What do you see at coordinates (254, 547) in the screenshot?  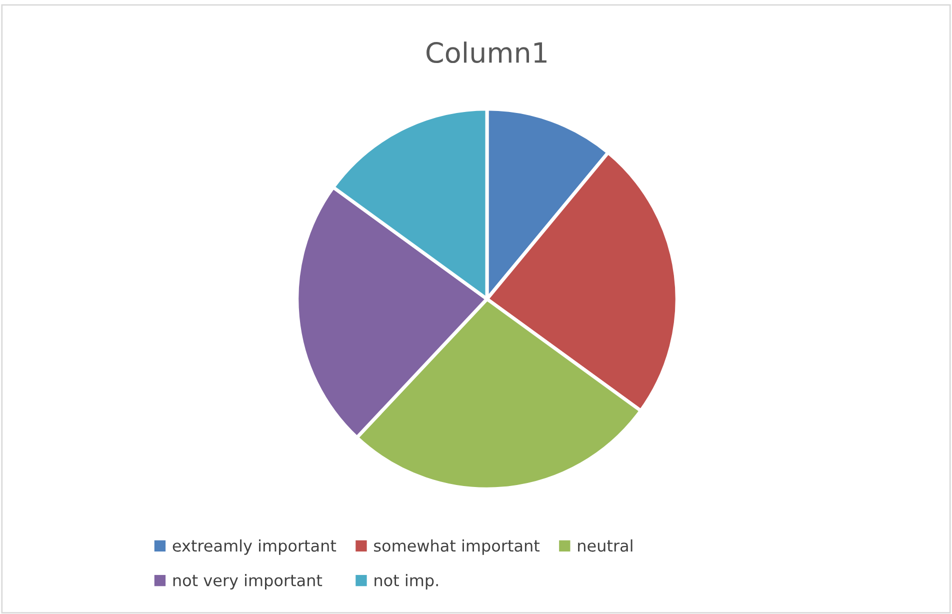 I see `legend-label: extreamly important` at bounding box center [254, 547].